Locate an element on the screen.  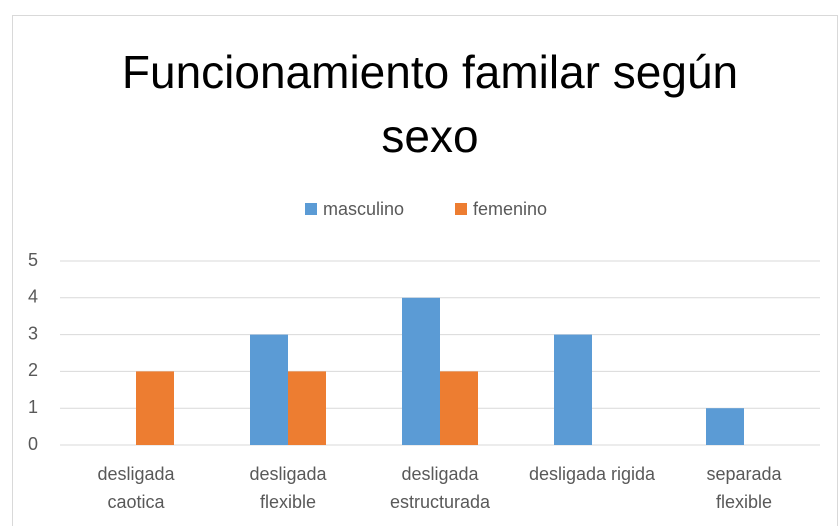
y-tick-label: 3 is located at coordinates (33, 333).